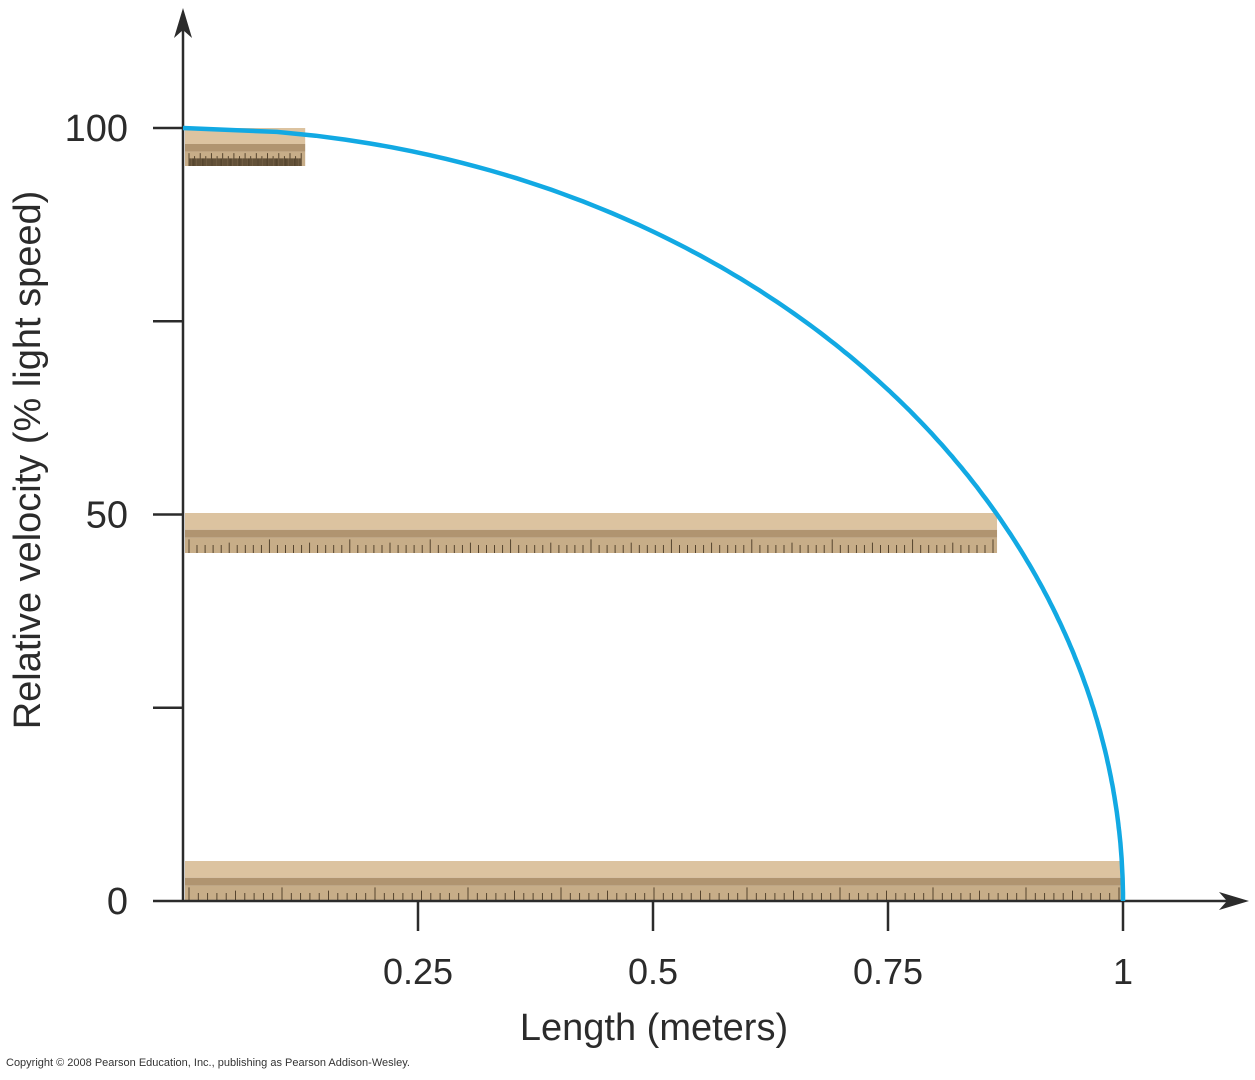 The image size is (1255, 1080). Describe the element at coordinates (418, 971) in the screenshot. I see `x-tick-label: 0.25` at that location.